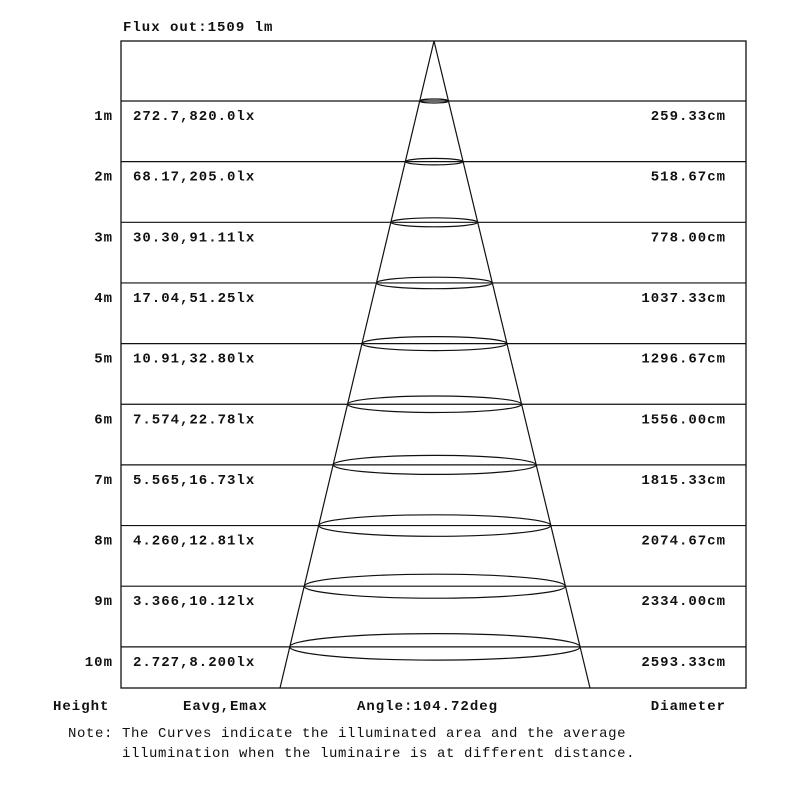 The image size is (800, 800). I want to click on row-height: 6m, so click(103, 420).